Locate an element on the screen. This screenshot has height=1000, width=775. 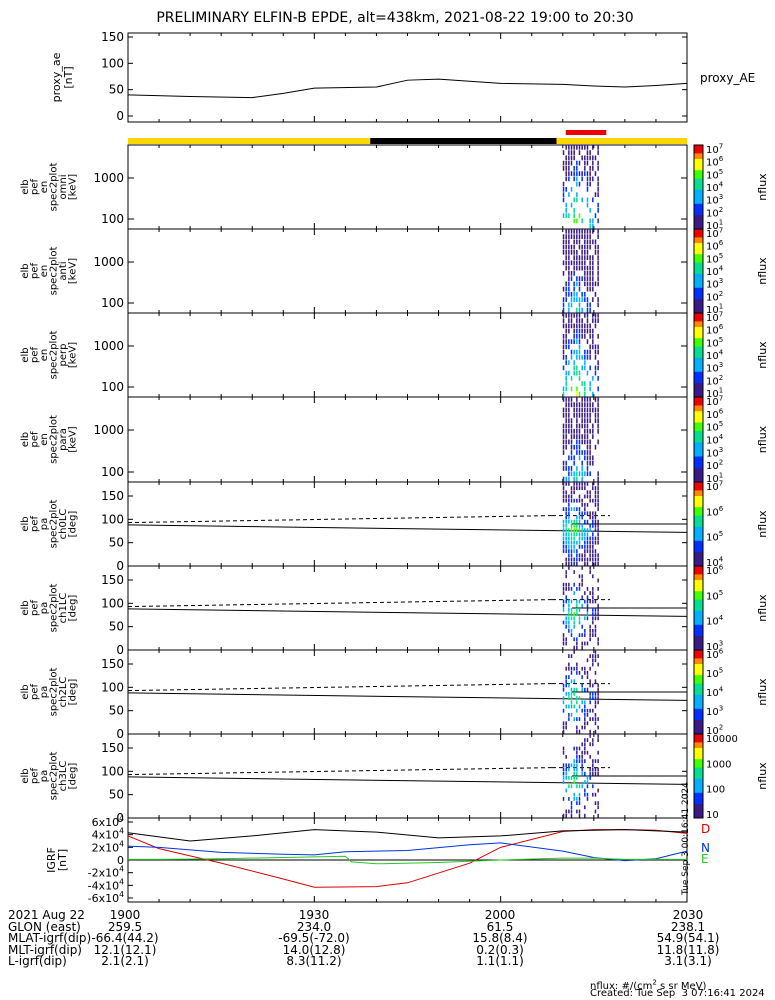
igrf-legend-N: N is located at coordinates (705, 848).